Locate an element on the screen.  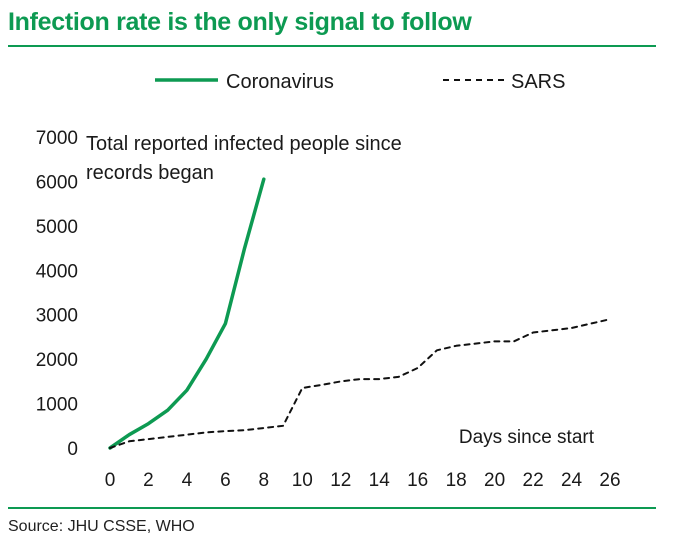
y-tick-label: 3000 is located at coordinates (57, 316).